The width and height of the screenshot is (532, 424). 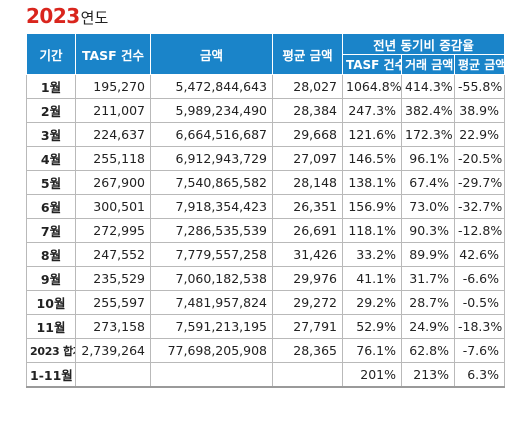 I want to click on cell-amount: 7,779,557,258, so click(x=211, y=254).